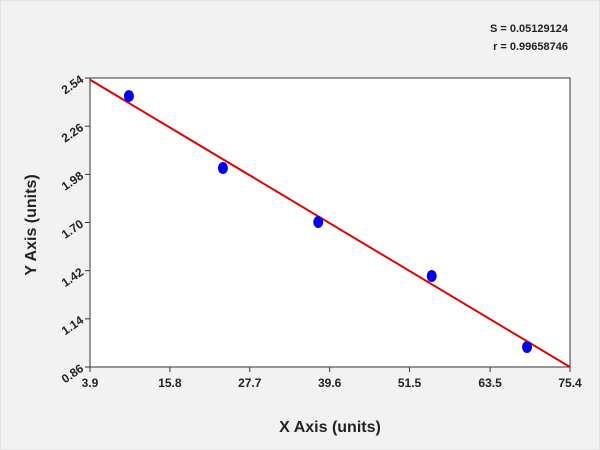 This screenshot has width=600, height=450. Describe the element at coordinates (410, 383) in the screenshot. I see `x-tick-label: 51.5` at that location.